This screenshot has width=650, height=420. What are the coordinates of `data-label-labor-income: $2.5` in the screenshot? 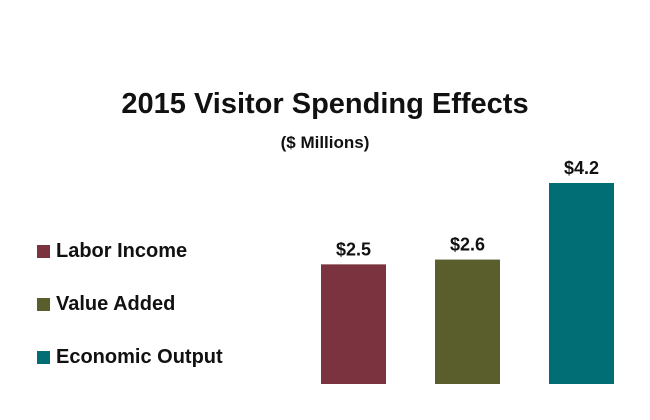 It's located at (353, 249).